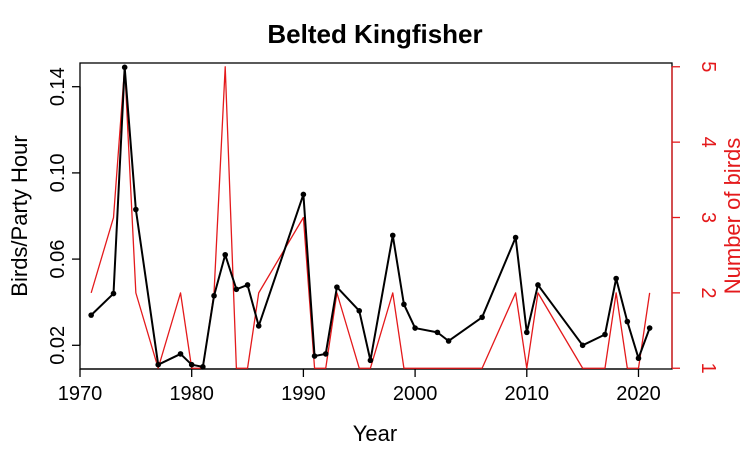 Image resolution: width=750 pixels, height=450 pixels. I want to click on y-right-tick-label: 1, so click(708, 368).